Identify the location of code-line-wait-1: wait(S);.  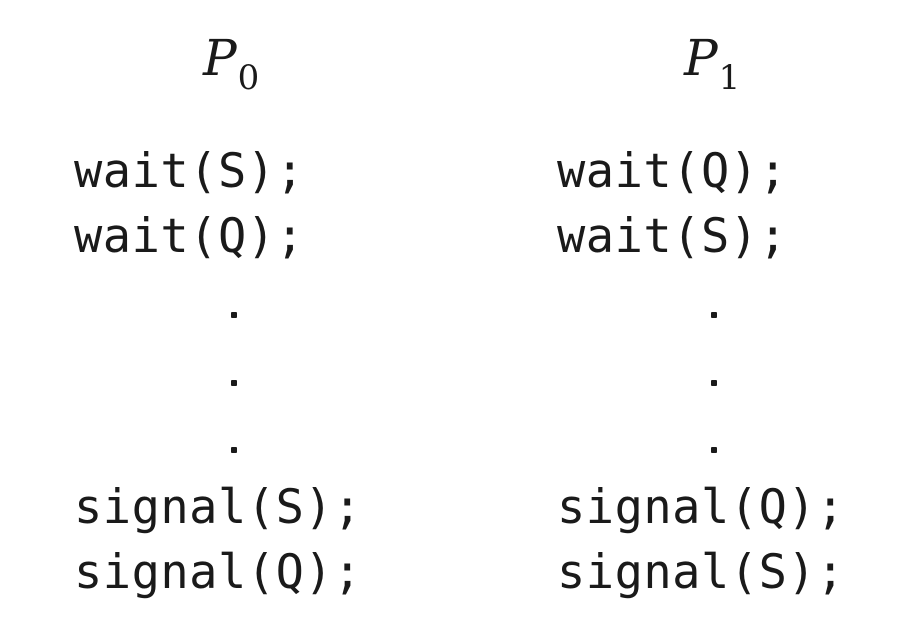
(189, 171).